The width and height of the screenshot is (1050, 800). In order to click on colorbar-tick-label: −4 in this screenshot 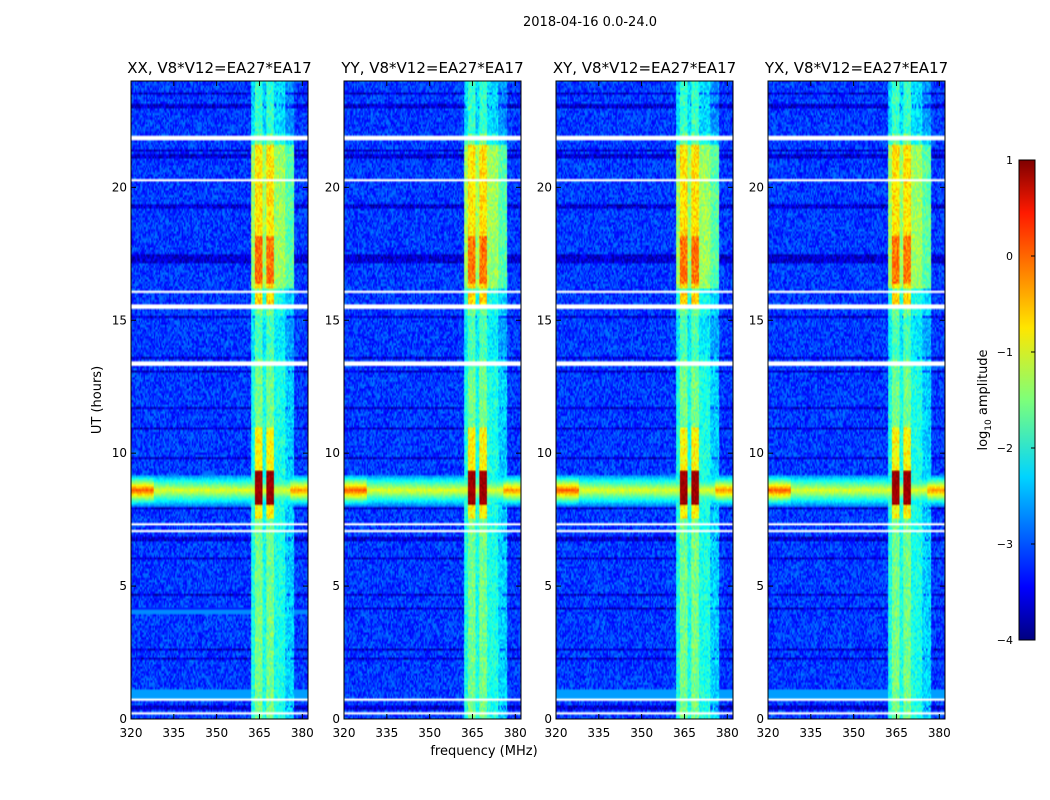, I will do `click(1005, 640)`.